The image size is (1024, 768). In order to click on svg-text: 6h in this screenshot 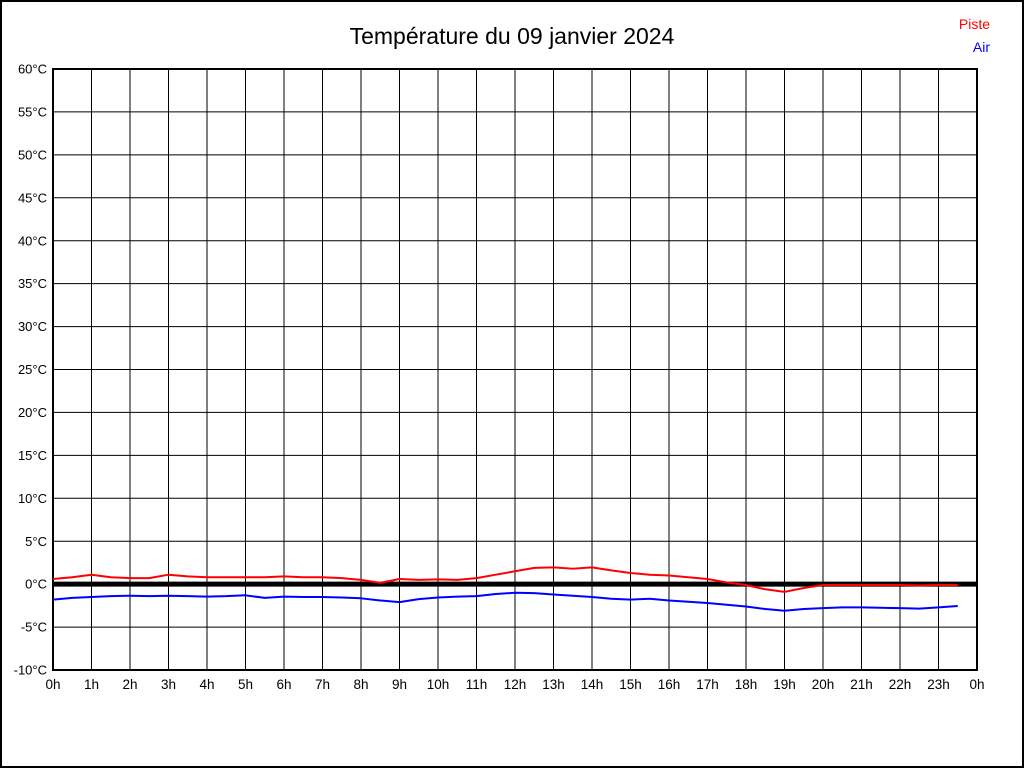, I will do `click(283, 684)`.